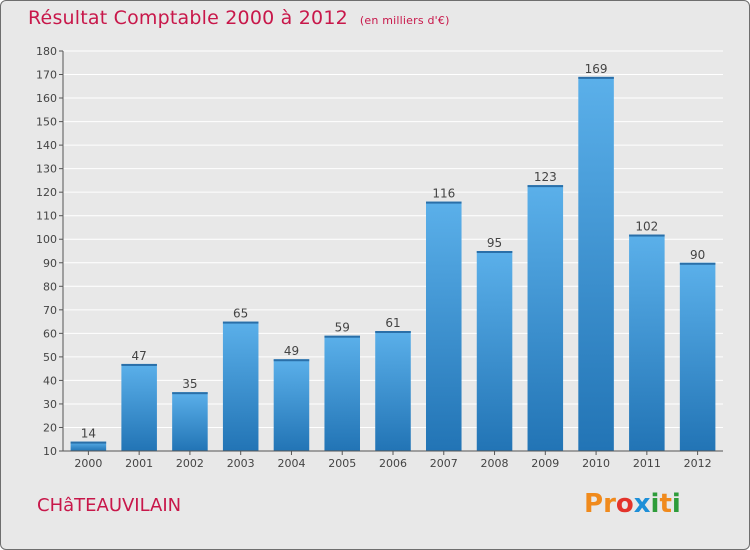  Describe the element at coordinates (392, 323) in the screenshot. I see `data-label-2006: 61` at that location.